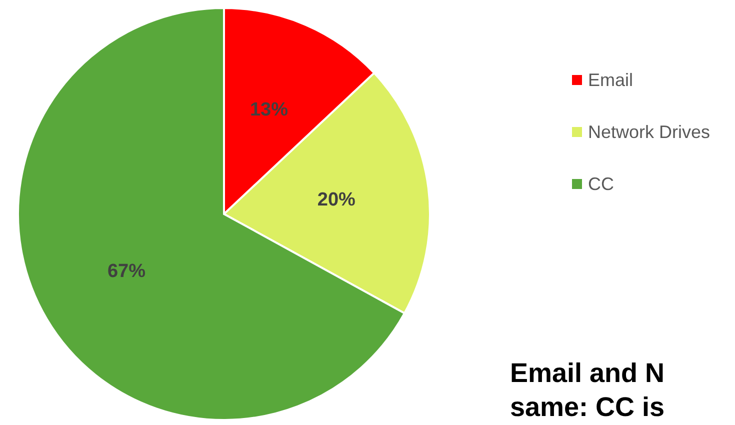 Image resolution: width=735 pixels, height=425 pixels. Describe the element at coordinates (611, 80) in the screenshot. I see `legend-label: Email` at that location.